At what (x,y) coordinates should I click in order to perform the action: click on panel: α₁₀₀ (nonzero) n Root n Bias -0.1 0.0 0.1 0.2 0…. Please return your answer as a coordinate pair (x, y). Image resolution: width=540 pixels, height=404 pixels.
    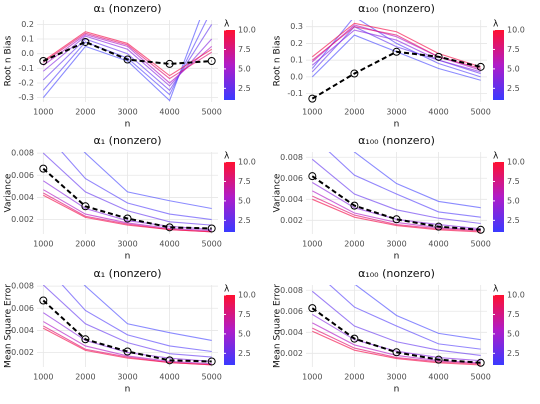
    Looking at the image, I should click on (399, 66).